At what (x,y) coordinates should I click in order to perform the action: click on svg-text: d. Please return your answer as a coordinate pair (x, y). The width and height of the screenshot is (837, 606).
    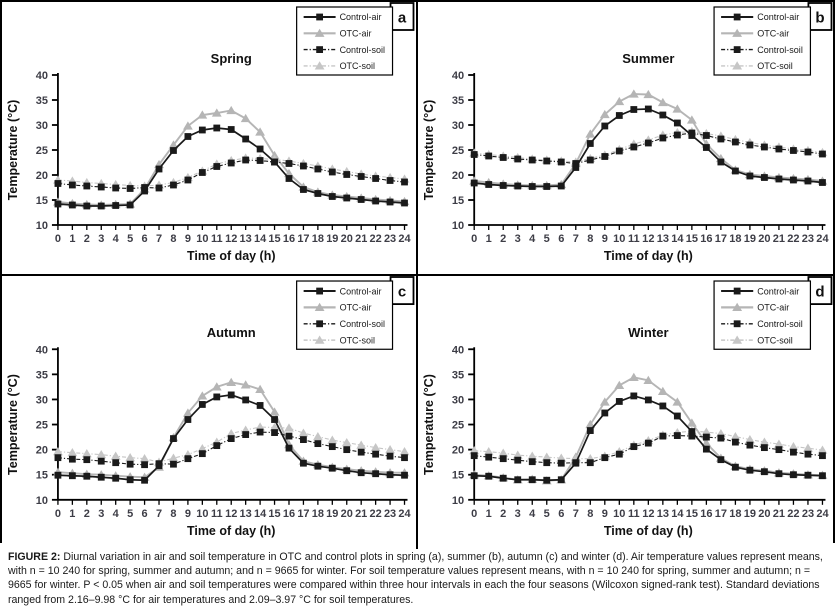
    Looking at the image, I should click on (819, 292).